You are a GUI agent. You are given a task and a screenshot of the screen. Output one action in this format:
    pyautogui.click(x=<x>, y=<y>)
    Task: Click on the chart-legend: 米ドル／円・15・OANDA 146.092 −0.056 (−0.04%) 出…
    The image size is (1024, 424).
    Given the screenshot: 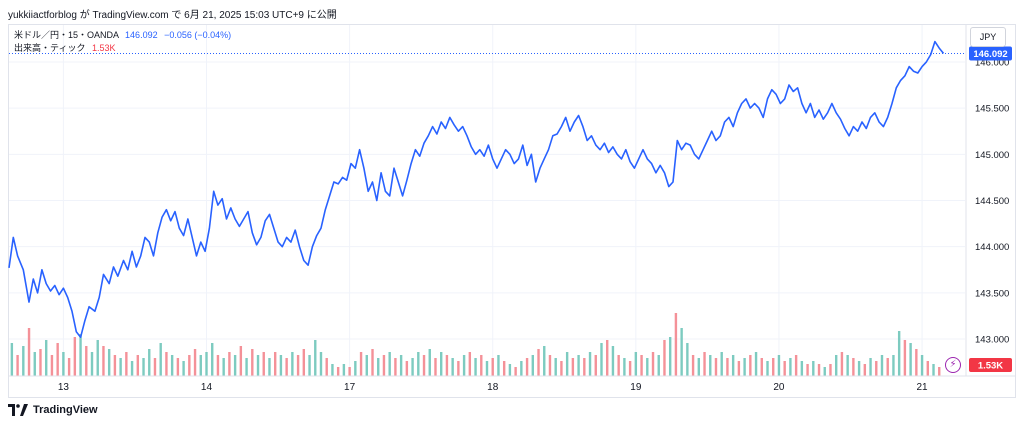 What is the action you would take?
    pyautogui.click(x=122, y=42)
    